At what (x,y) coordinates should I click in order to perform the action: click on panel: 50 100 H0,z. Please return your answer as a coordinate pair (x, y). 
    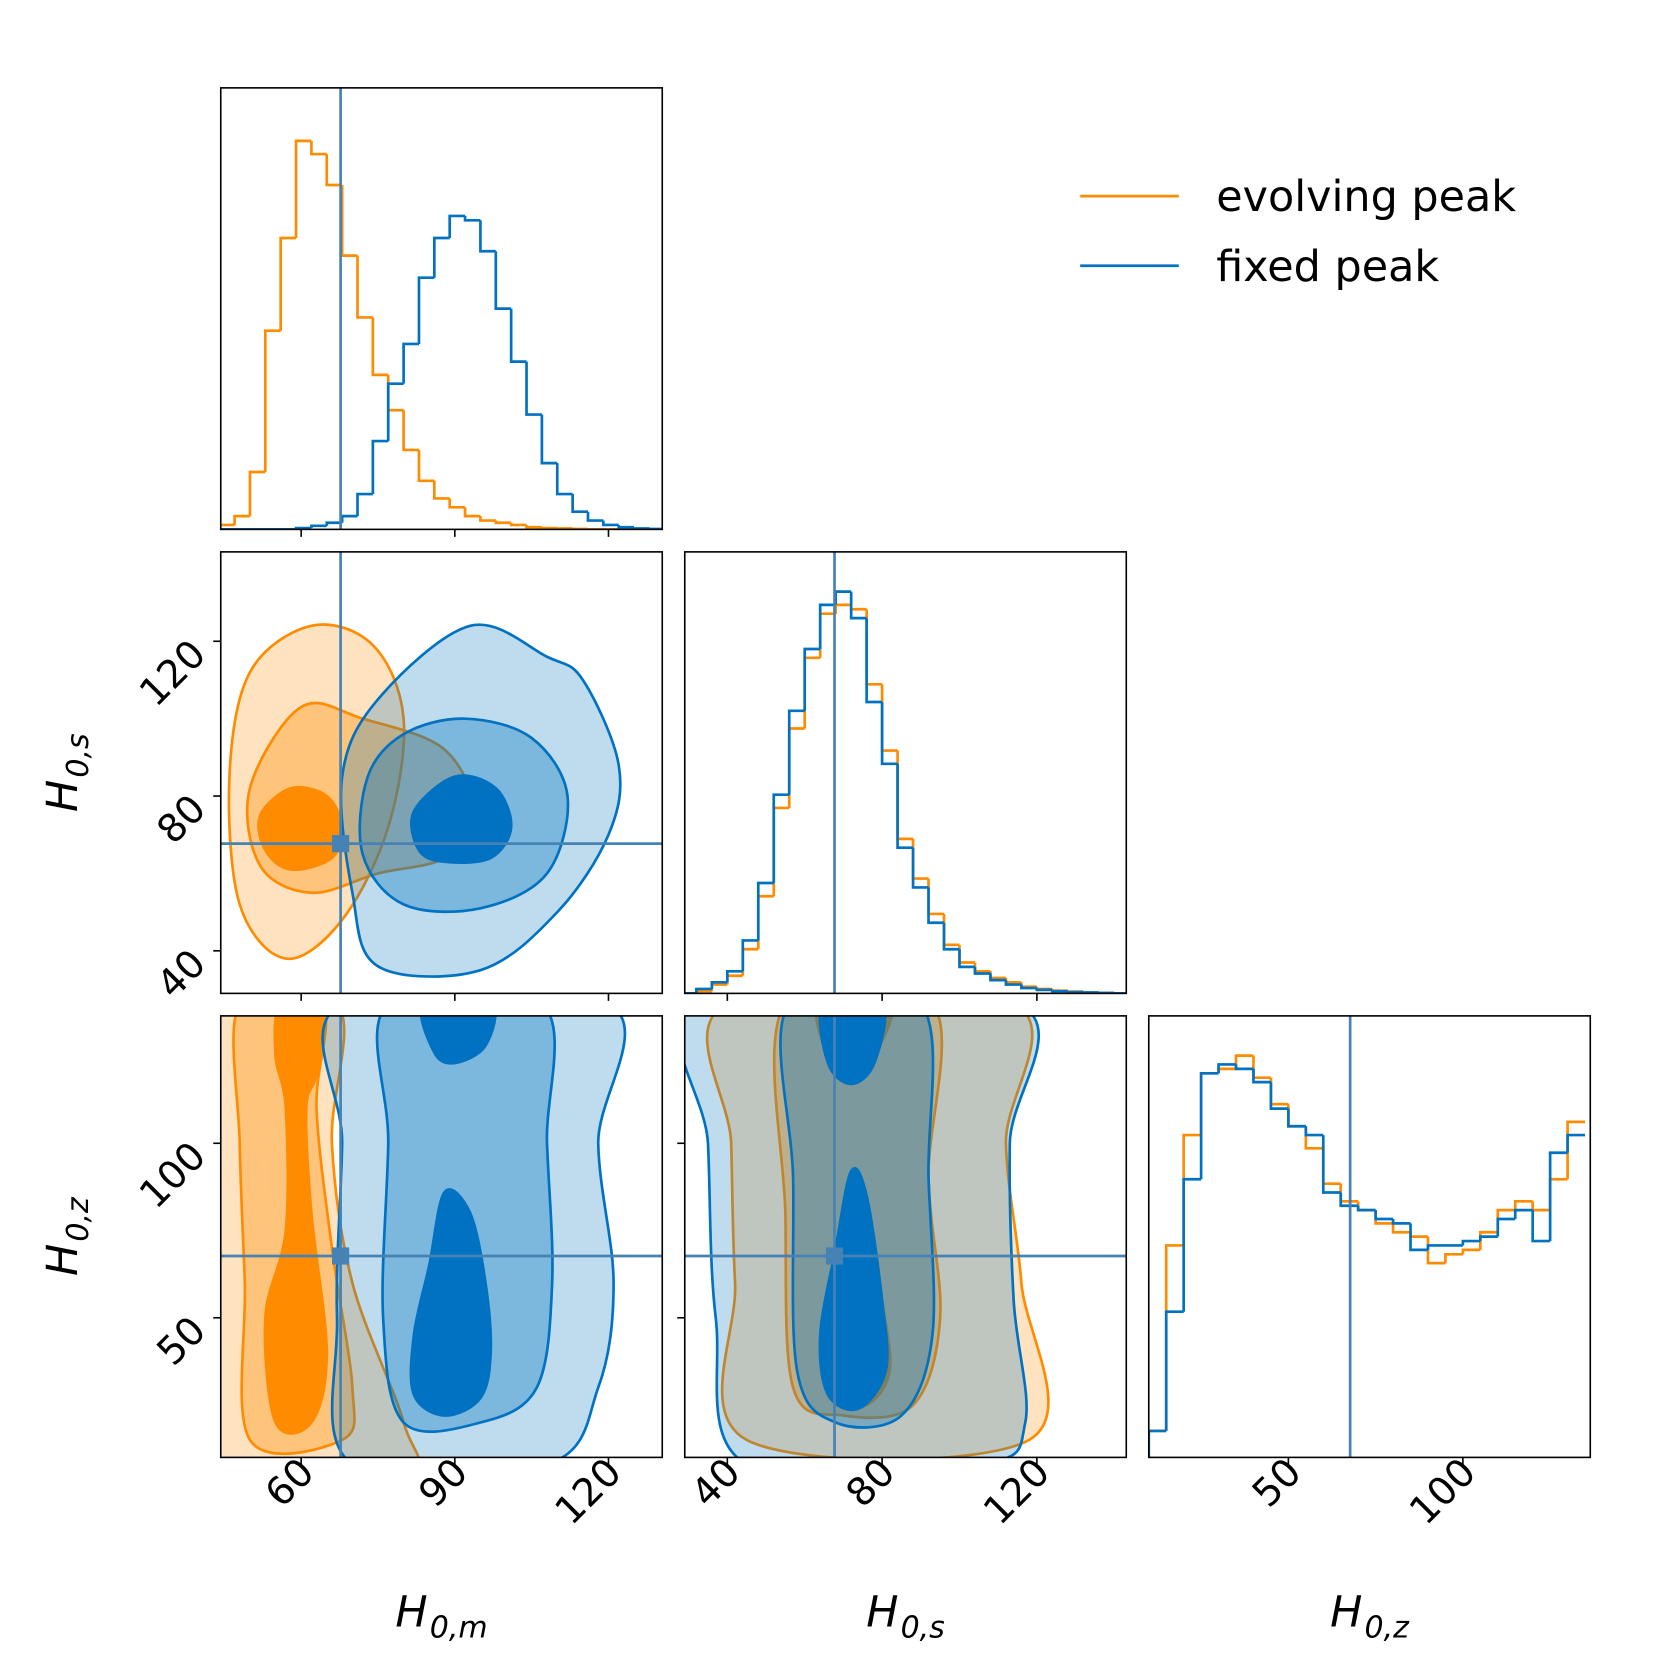
    Looking at the image, I should click on (1369, 1330).